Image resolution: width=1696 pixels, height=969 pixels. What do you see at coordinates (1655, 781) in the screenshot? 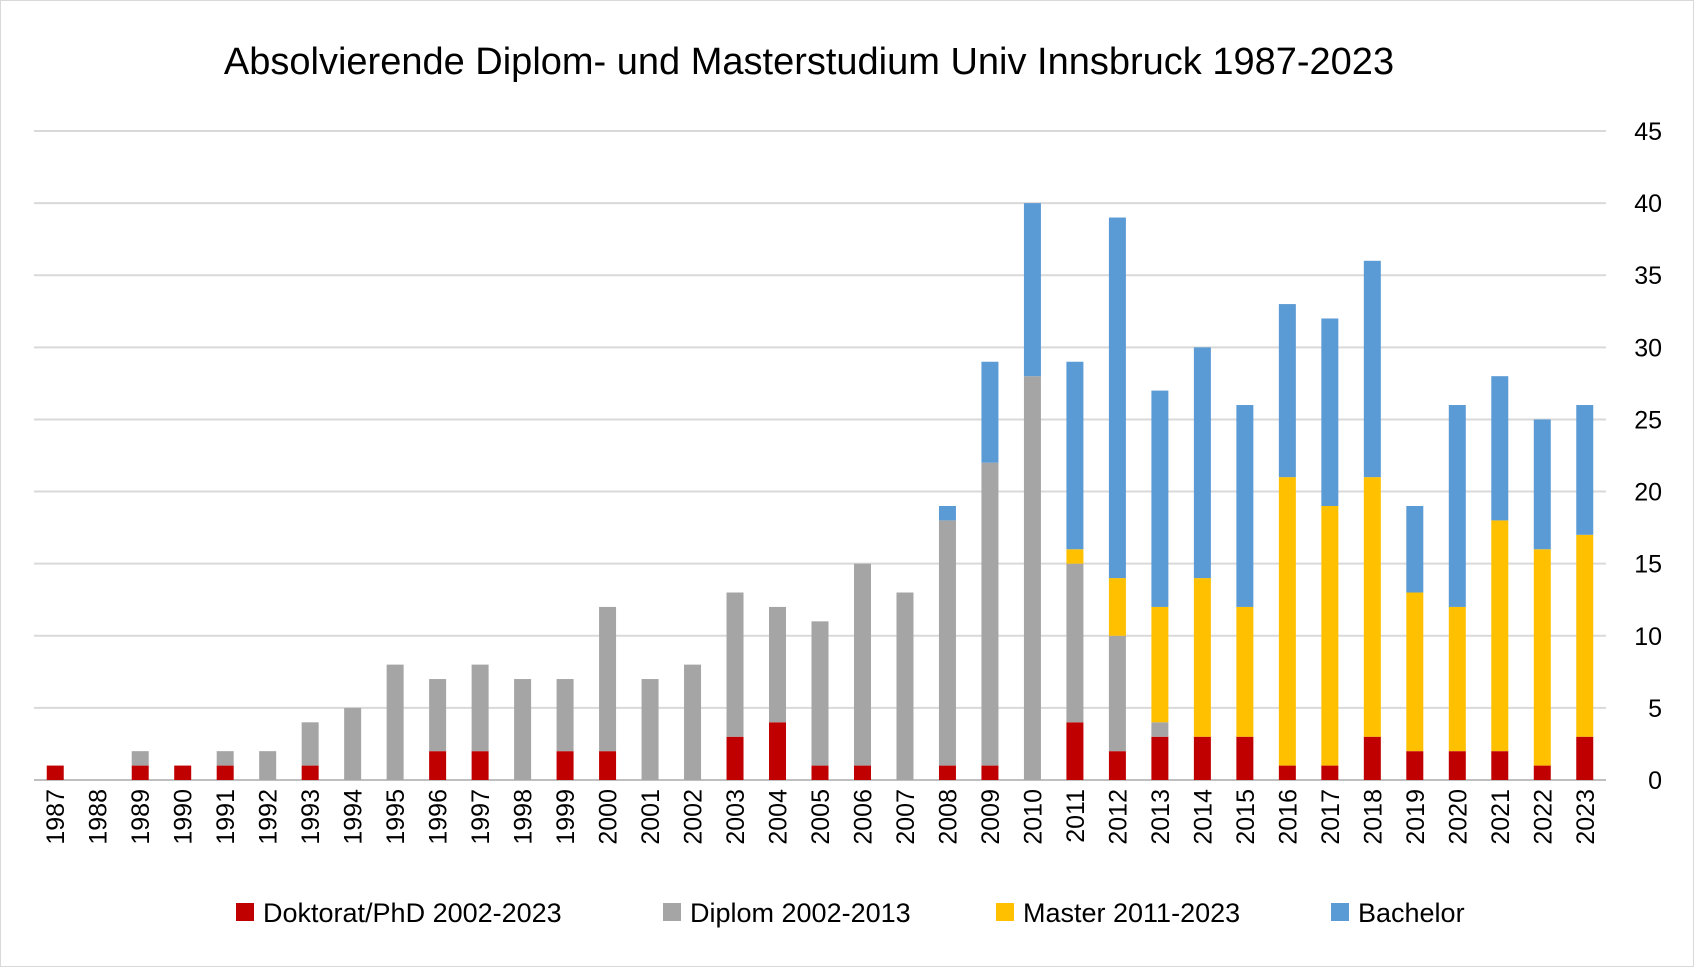
I see `y-tick-label: 0` at bounding box center [1655, 781].